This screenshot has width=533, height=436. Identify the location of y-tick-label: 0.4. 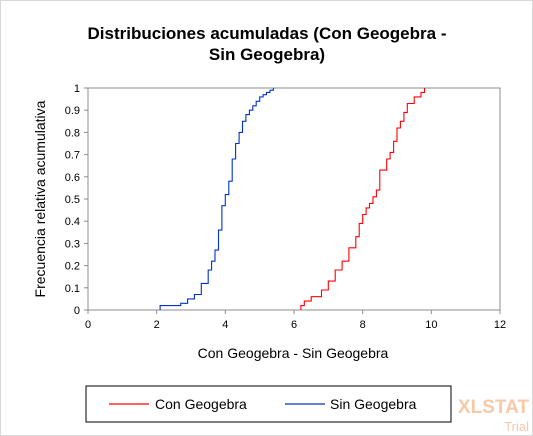
(72, 222).